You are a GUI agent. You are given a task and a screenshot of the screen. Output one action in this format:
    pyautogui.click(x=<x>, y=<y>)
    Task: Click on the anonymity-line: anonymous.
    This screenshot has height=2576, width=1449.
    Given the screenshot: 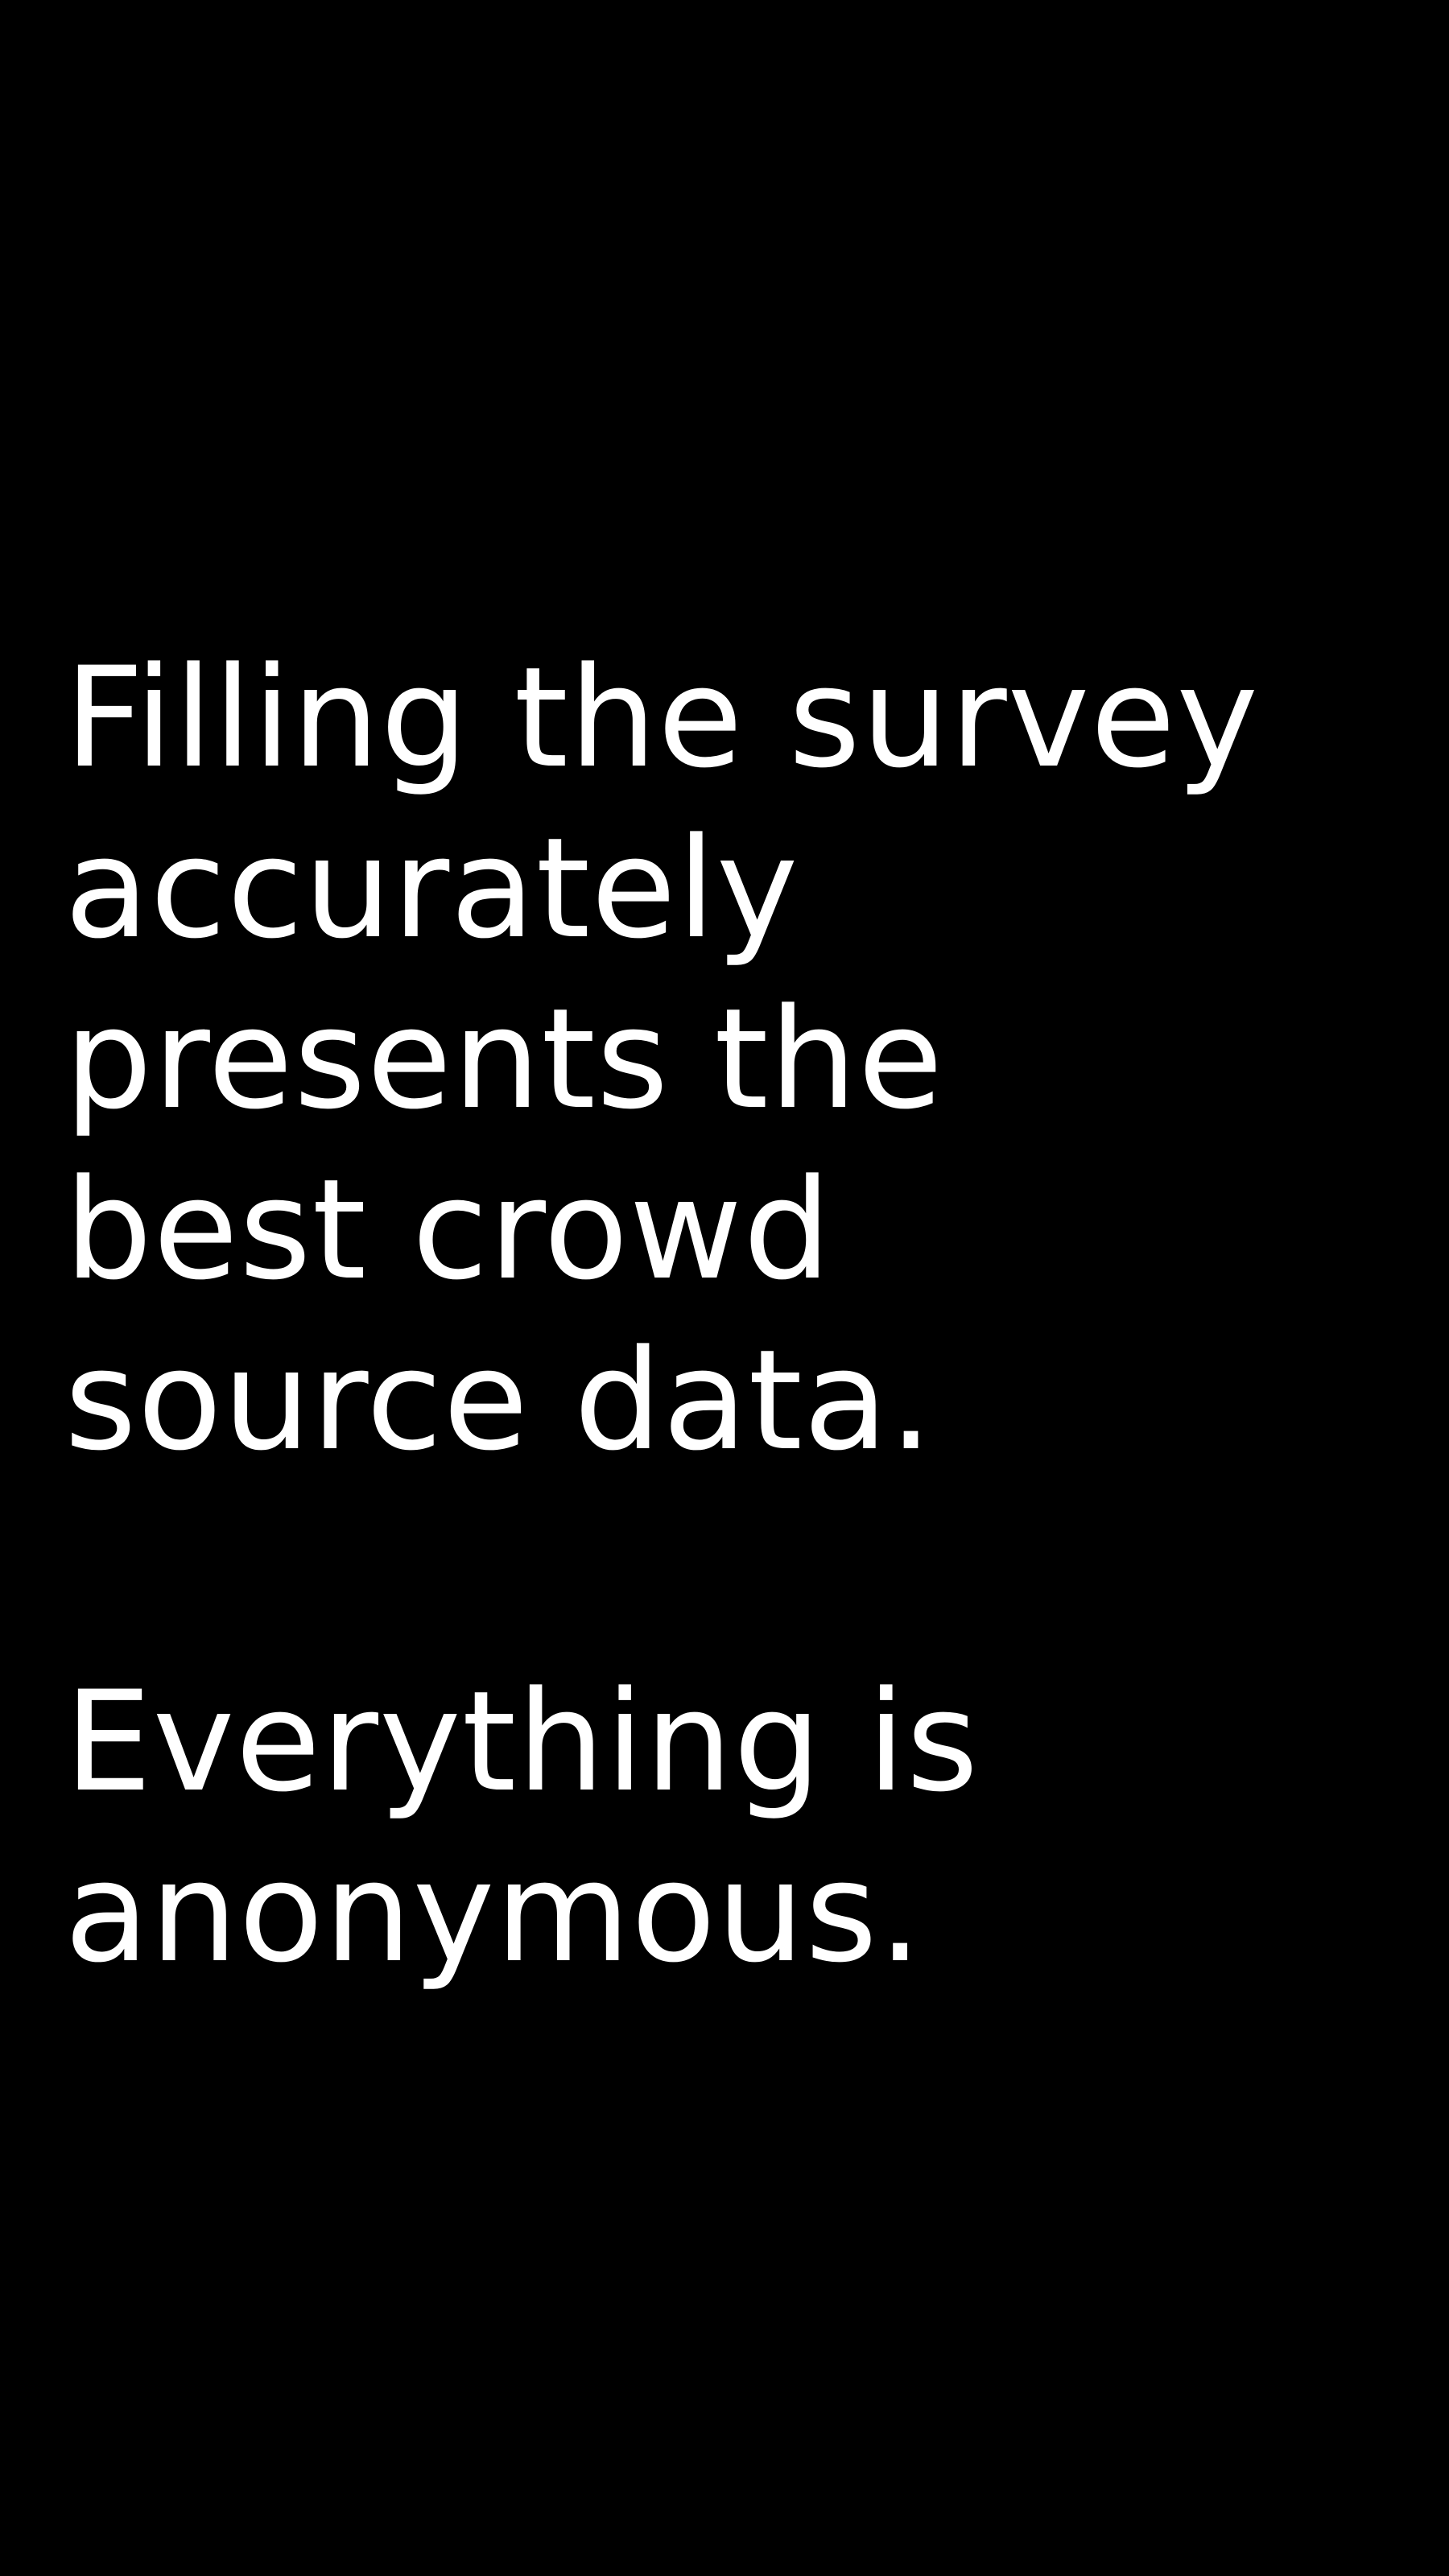 What is the action you would take?
    pyautogui.click(x=493, y=1912)
    